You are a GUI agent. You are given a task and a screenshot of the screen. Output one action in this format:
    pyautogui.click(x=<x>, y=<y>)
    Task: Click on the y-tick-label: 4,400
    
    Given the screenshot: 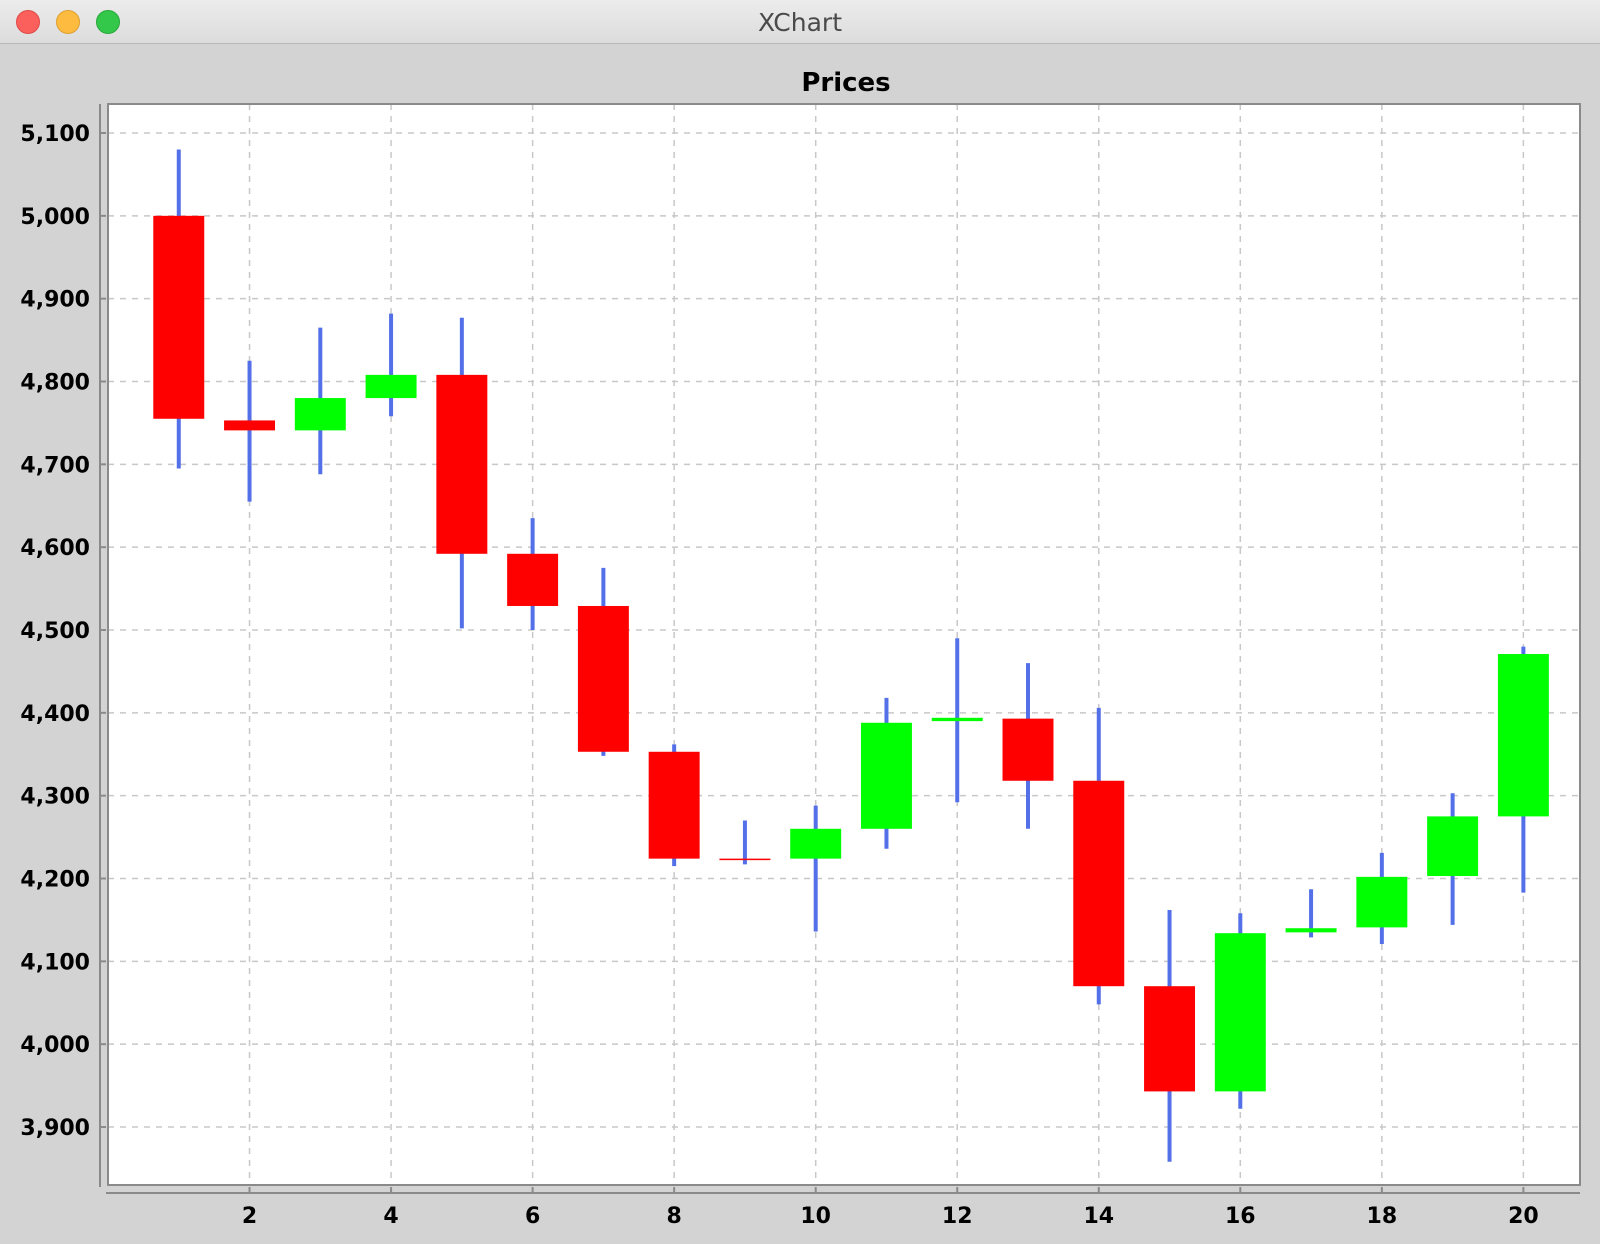 What is the action you would take?
    pyautogui.click(x=55, y=714)
    